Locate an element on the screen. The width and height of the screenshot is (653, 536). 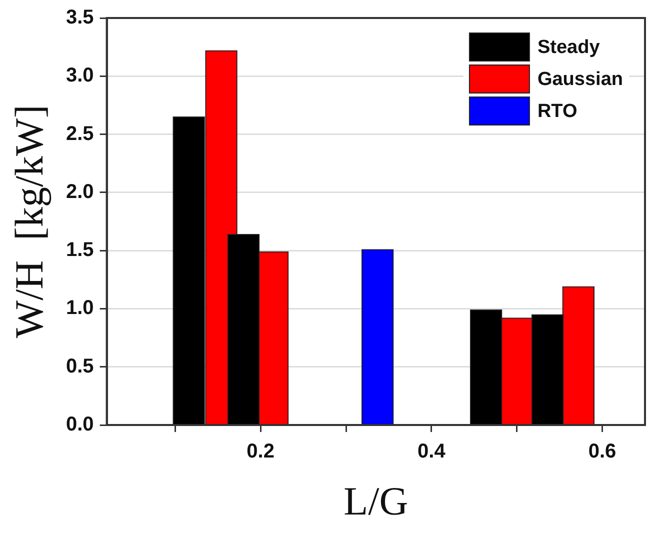
y-tick-label: 1.0 is located at coordinates (80, 308).